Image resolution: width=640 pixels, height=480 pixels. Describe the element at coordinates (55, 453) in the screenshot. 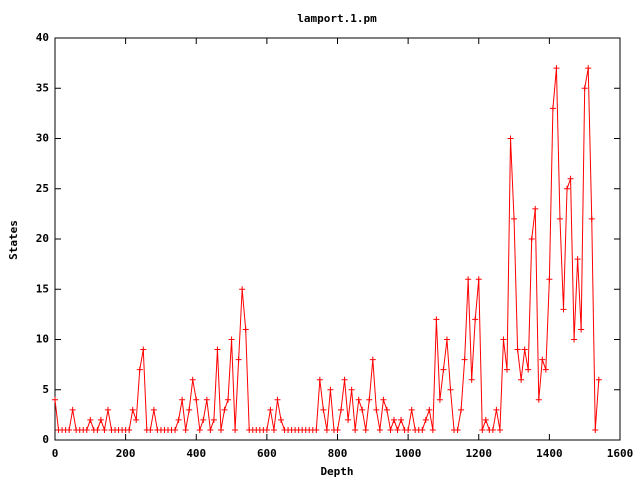

I see `x-tick-label: 0` at that location.